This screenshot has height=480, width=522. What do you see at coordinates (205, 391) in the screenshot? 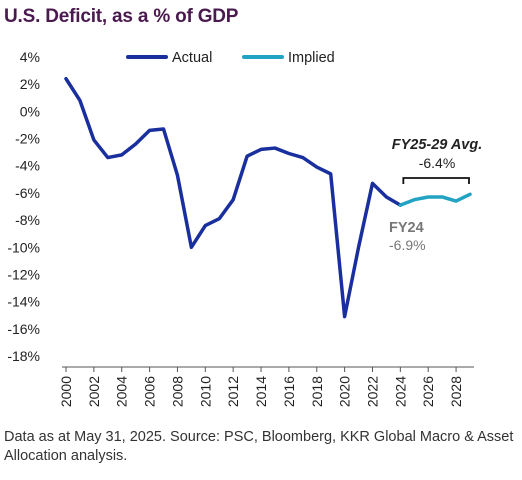
I see `x-tick-label: 2010` at bounding box center [205, 391].